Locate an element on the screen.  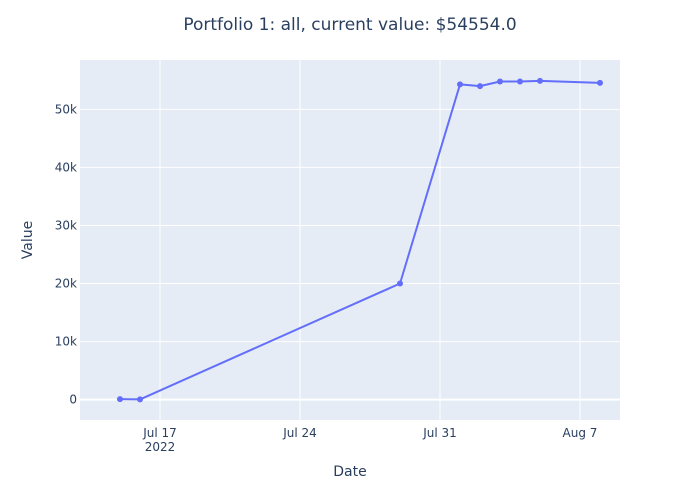
y-tick-label: 20k is located at coordinates (66, 284).